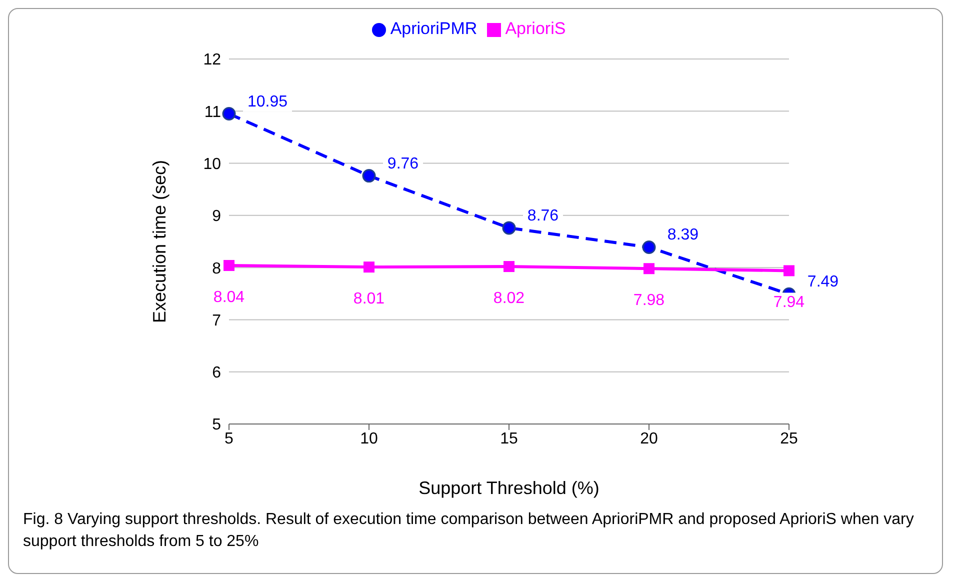 The image size is (955, 586). What do you see at coordinates (823, 282) in the screenshot?
I see `data-label: 7.49` at bounding box center [823, 282].